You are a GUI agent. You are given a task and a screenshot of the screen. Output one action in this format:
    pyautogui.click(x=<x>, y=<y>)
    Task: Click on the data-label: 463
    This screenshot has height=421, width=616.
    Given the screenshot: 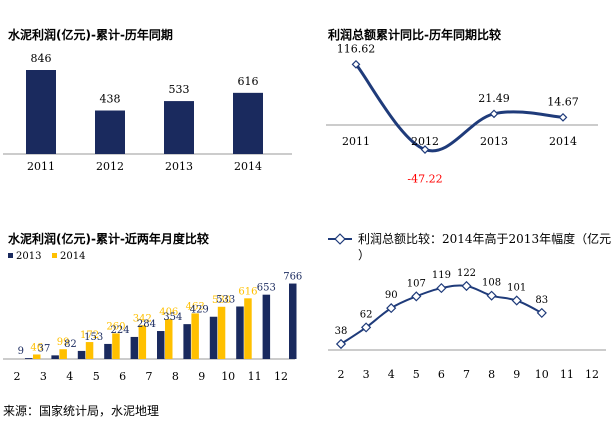 What is the action you would take?
    pyautogui.click(x=195, y=306)
    